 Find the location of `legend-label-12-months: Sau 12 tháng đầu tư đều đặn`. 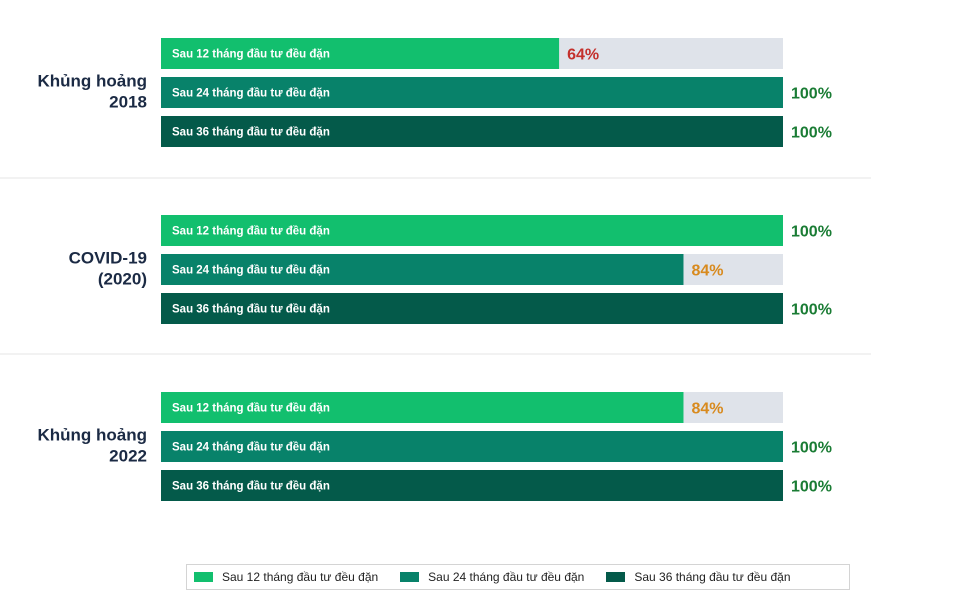

legend-label-12-months: Sau 12 tháng đầu tư đều đặn is located at coordinates (300, 577).